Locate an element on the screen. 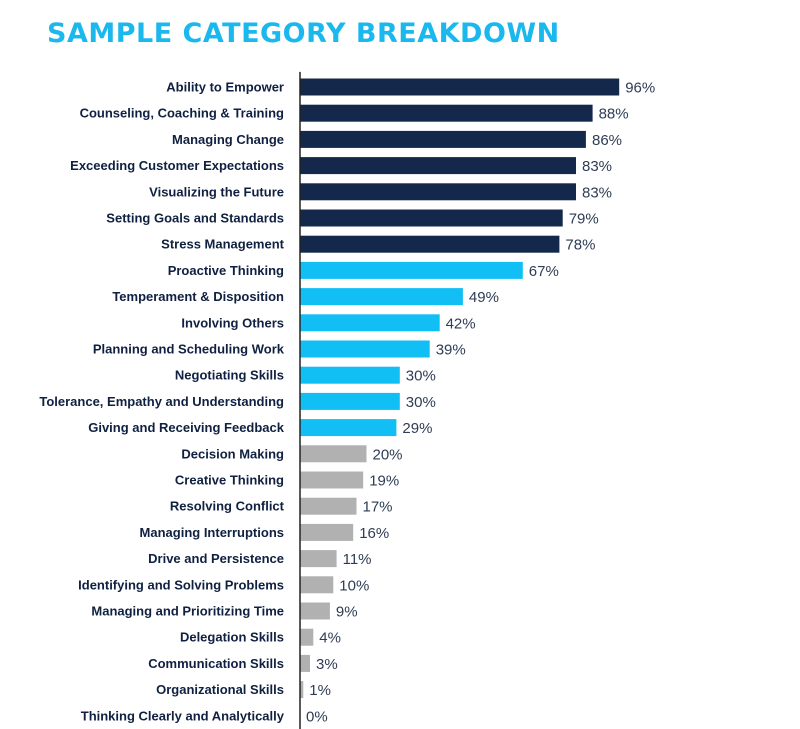 This screenshot has height=729, width=800. category-label-17: Resolving Conflict is located at coordinates (227, 506).